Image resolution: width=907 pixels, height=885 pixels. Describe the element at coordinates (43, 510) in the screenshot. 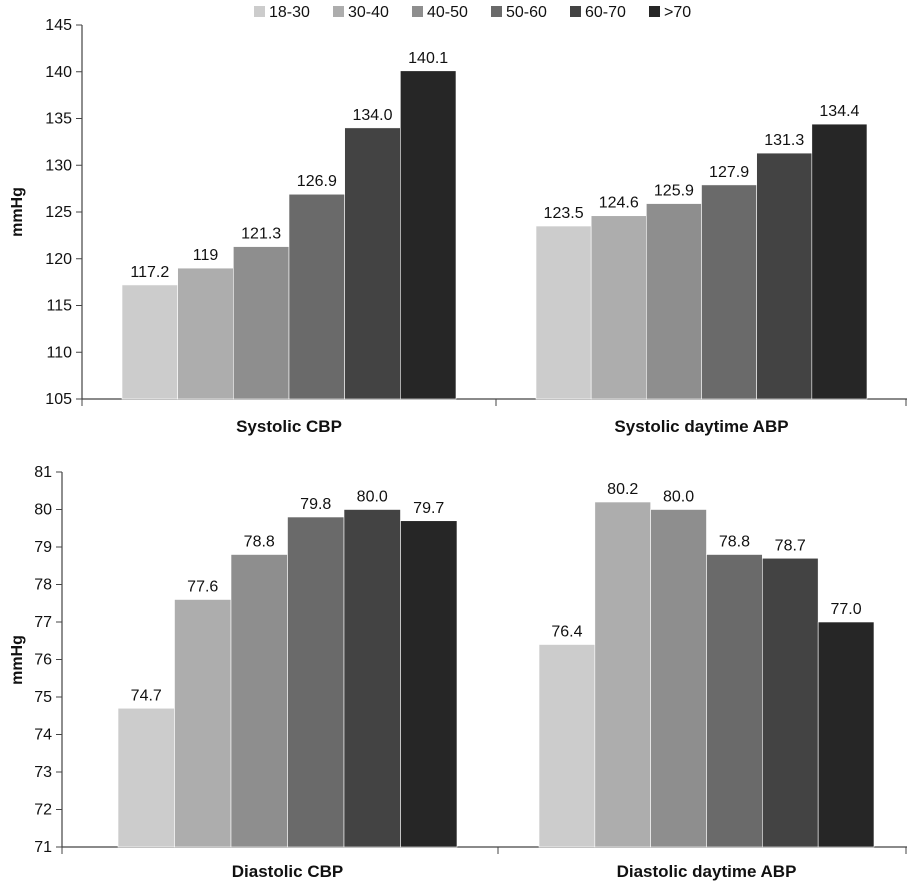

I see `y-tick-label: 80` at that location.